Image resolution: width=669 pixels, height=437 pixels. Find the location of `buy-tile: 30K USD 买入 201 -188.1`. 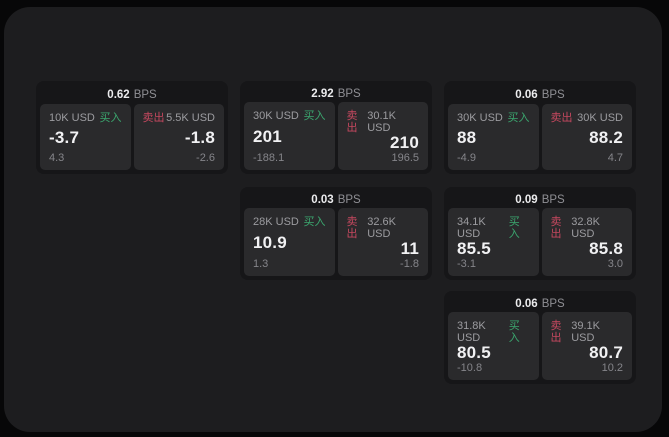

buy-tile: 30K USD 买入 201 -188.1 is located at coordinates (289, 136).